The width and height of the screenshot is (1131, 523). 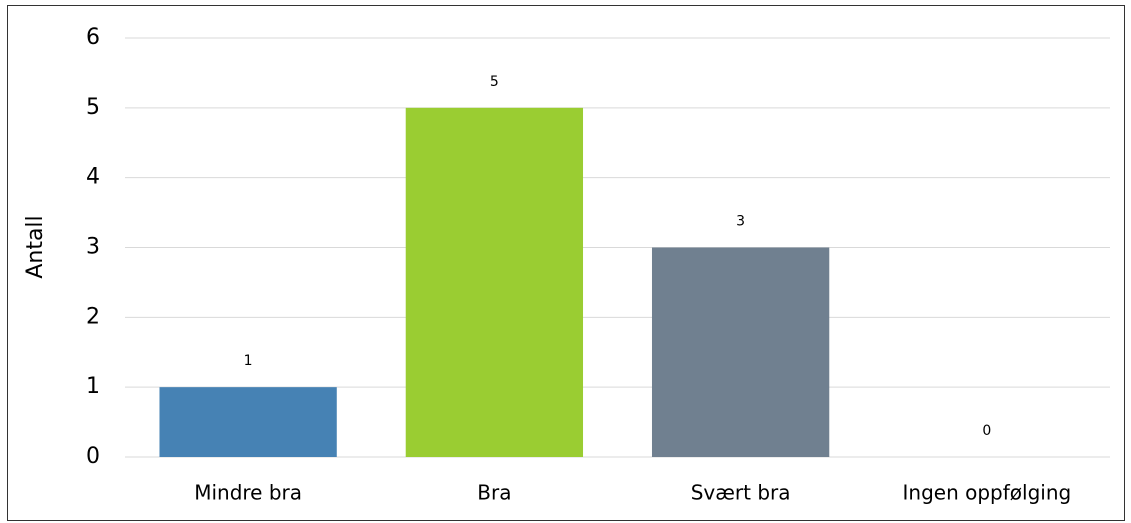 I want to click on x-tick-label: Ingen oppfølging, so click(x=987, y=493).